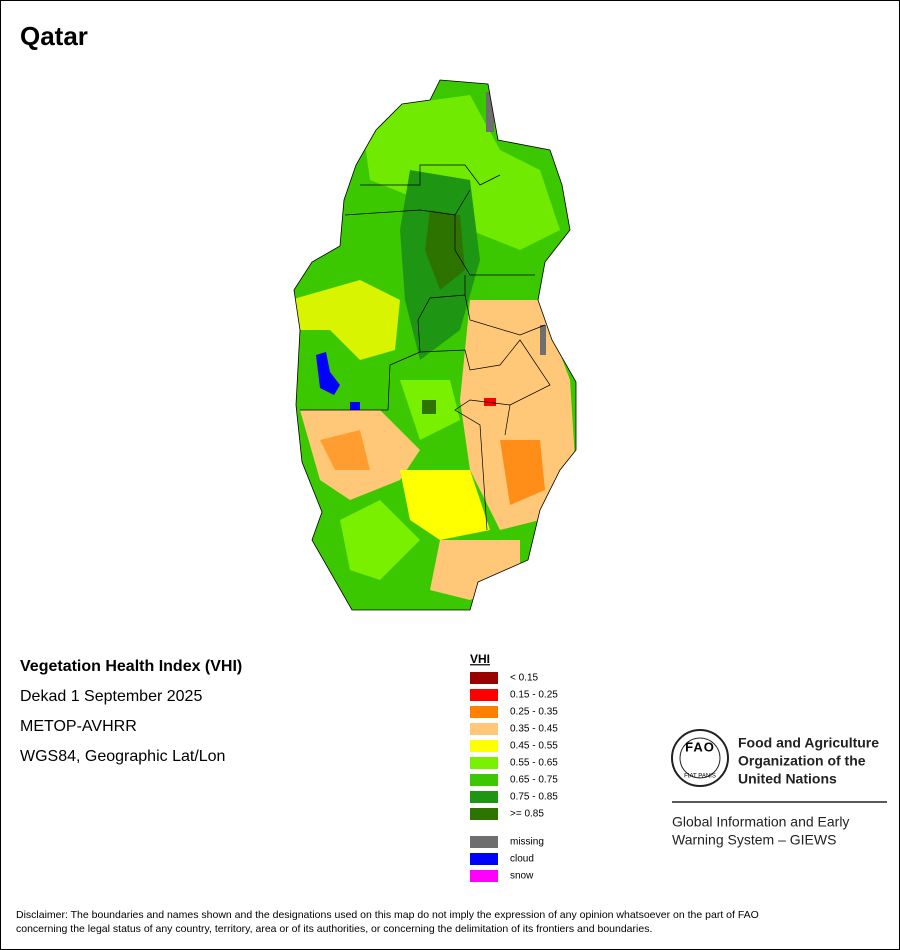  I want to click on legend-title: VHI, so click(480, 659).